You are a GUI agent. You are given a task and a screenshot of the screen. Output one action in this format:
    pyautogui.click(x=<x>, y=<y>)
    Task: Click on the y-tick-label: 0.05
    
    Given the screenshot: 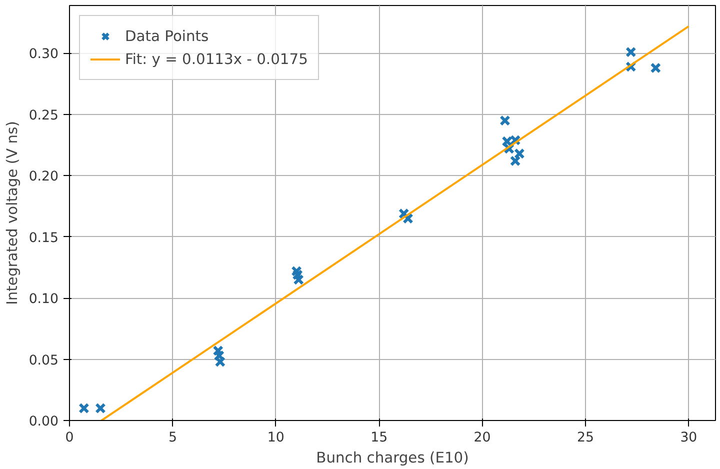 What is the action you would take?
    pyautogui.click(x=43, y=360)
    